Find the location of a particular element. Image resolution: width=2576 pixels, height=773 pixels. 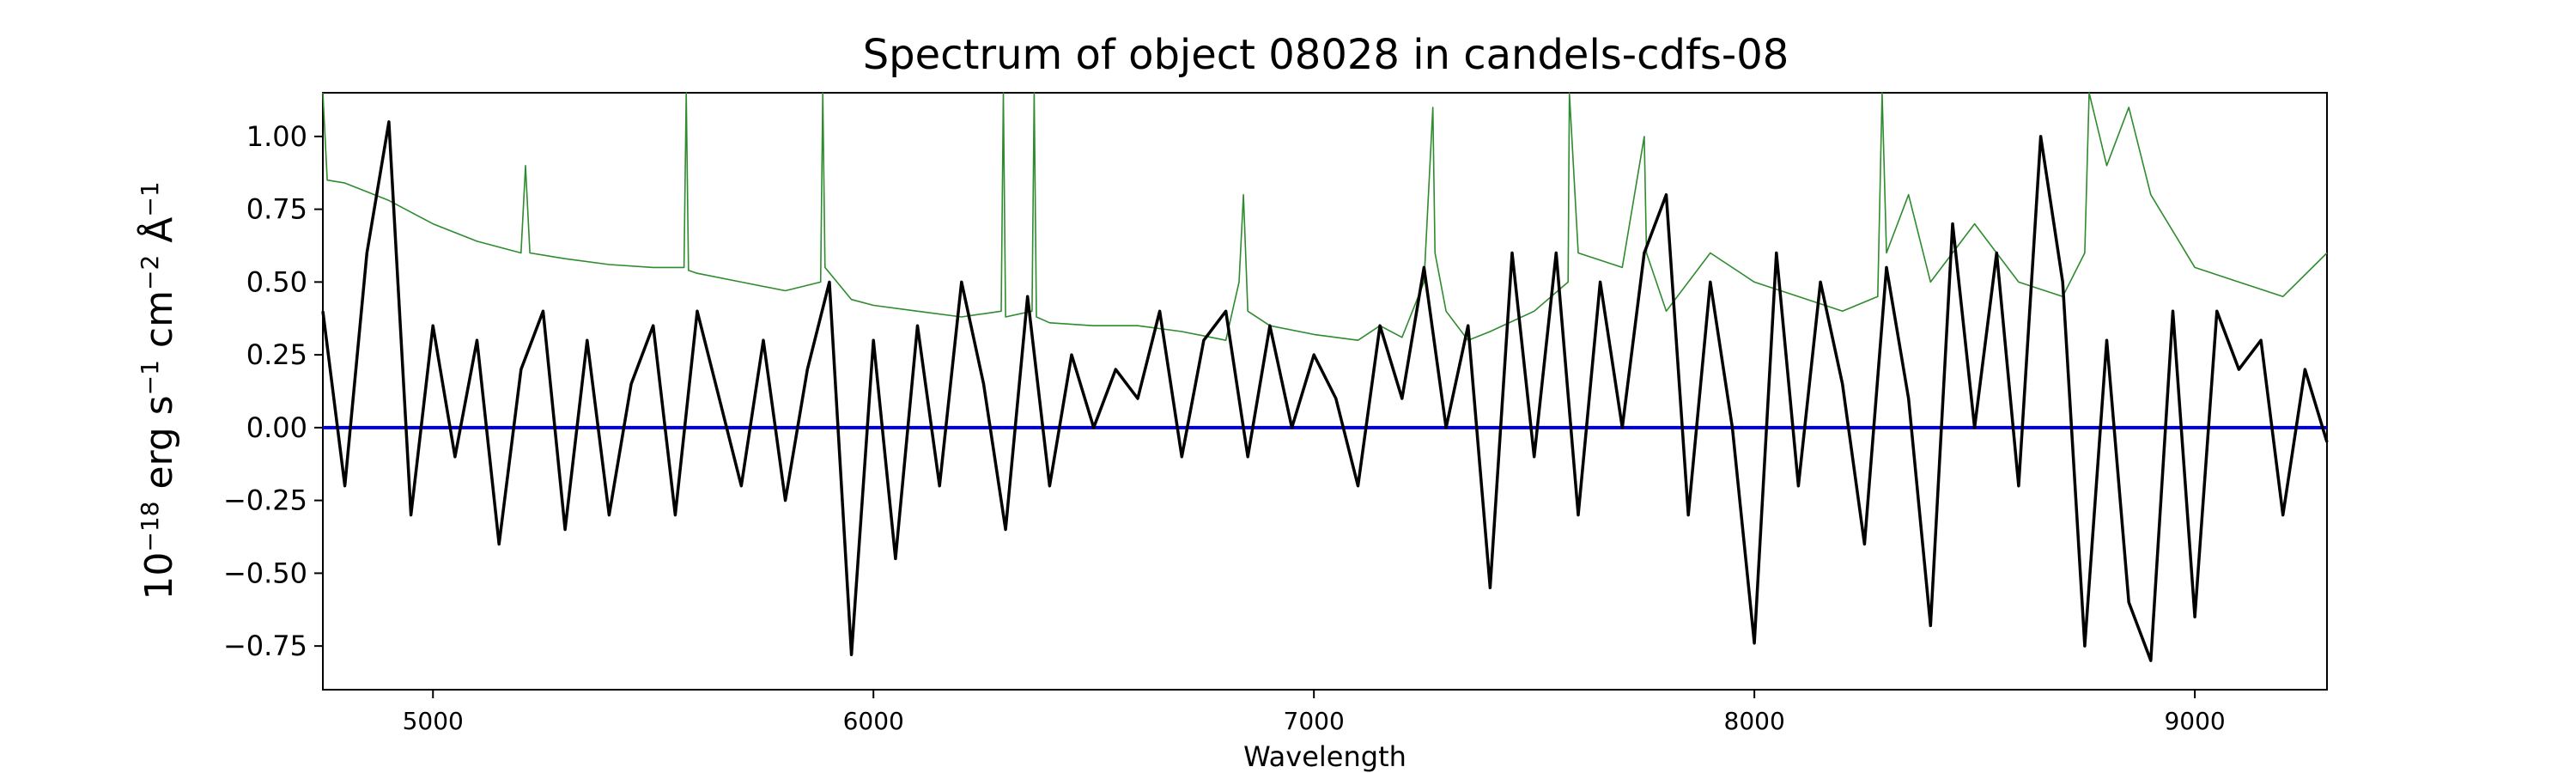

y-axis: −0.75 −0.50 −0.25 0.00 0.25 0.50 0.75 1.00 is located at coordinates (273, 391).